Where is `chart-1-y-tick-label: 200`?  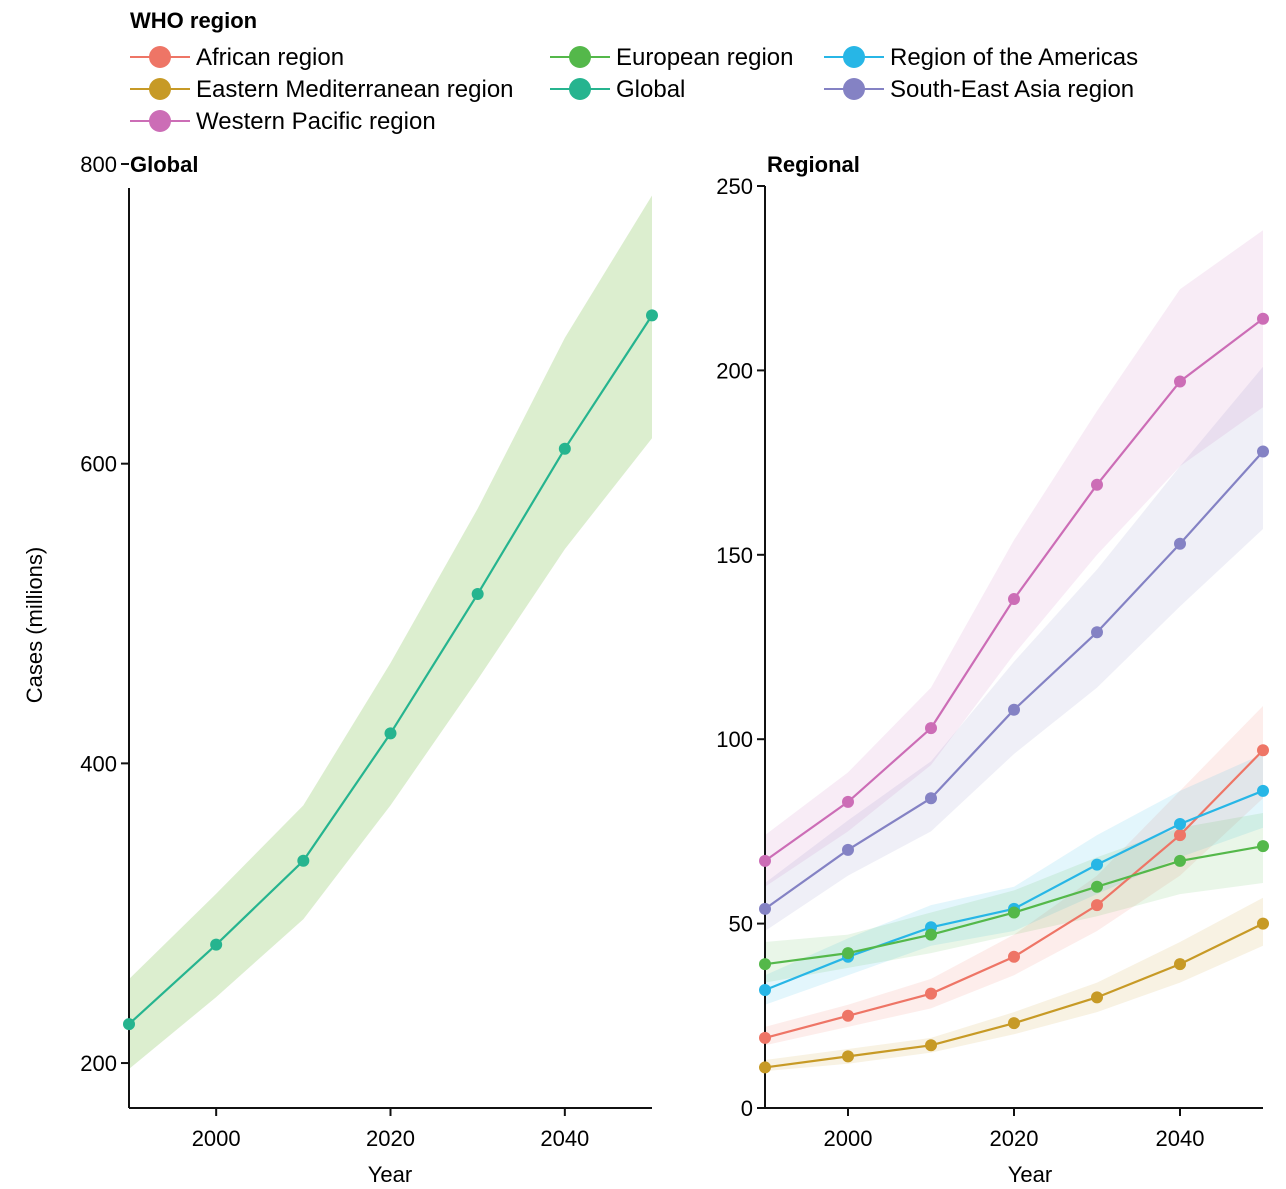
chart-1-y-tick-label: 200 is located at coordinates (734, 370).